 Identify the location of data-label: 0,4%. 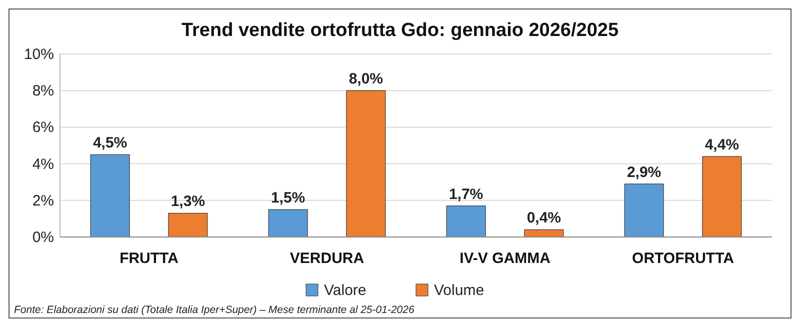
(544, 218).